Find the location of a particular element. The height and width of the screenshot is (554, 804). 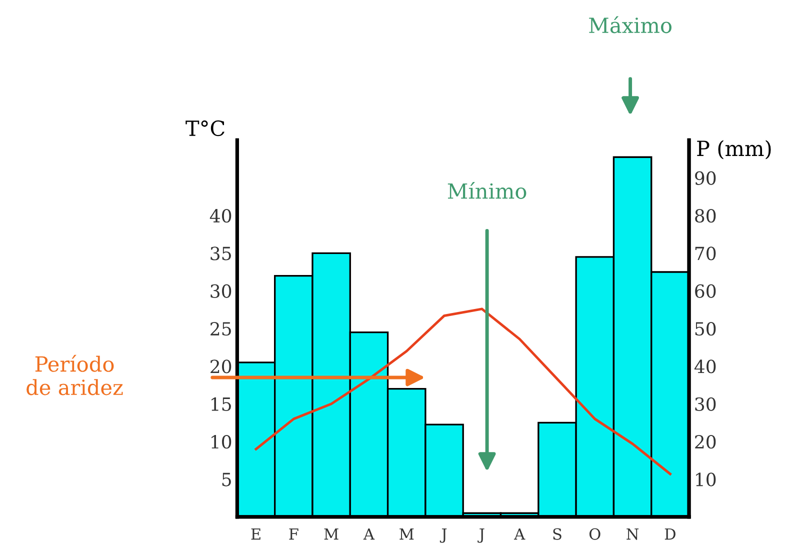

y2-axis-title: P (mm) is located at coordinates (734, 150).